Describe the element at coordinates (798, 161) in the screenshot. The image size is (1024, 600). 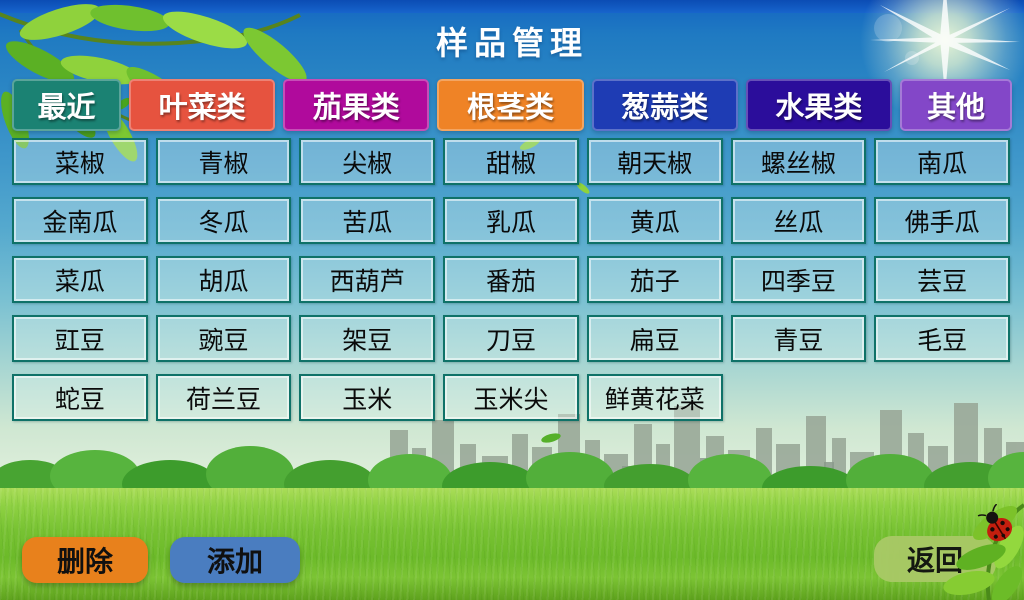
I see `sample-button: 螺丝椒` at that location.